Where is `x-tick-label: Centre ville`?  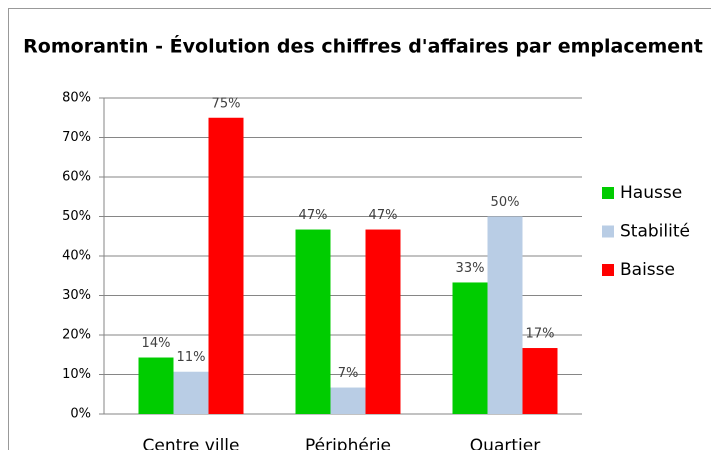
x-tick-label: Centre ville is located at coordinates (191, 443).